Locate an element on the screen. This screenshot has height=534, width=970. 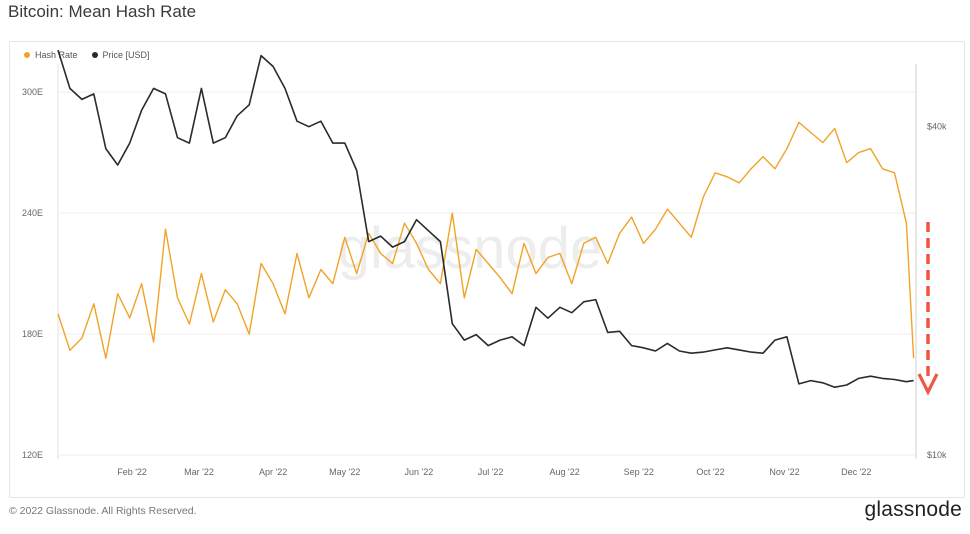
x-tick-label: May '22 is located at coordinates (344, 472).